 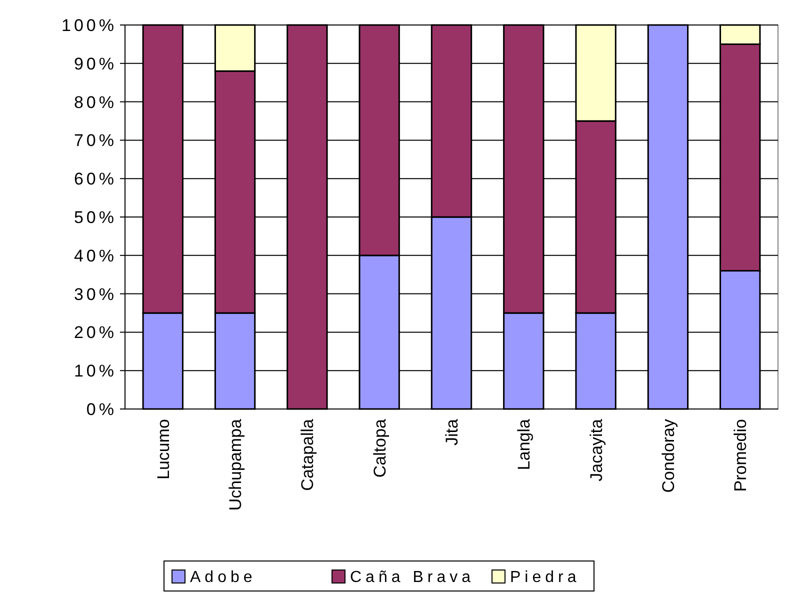 I want to click on y-tick-label: 60%, so click(x=95, y=179).